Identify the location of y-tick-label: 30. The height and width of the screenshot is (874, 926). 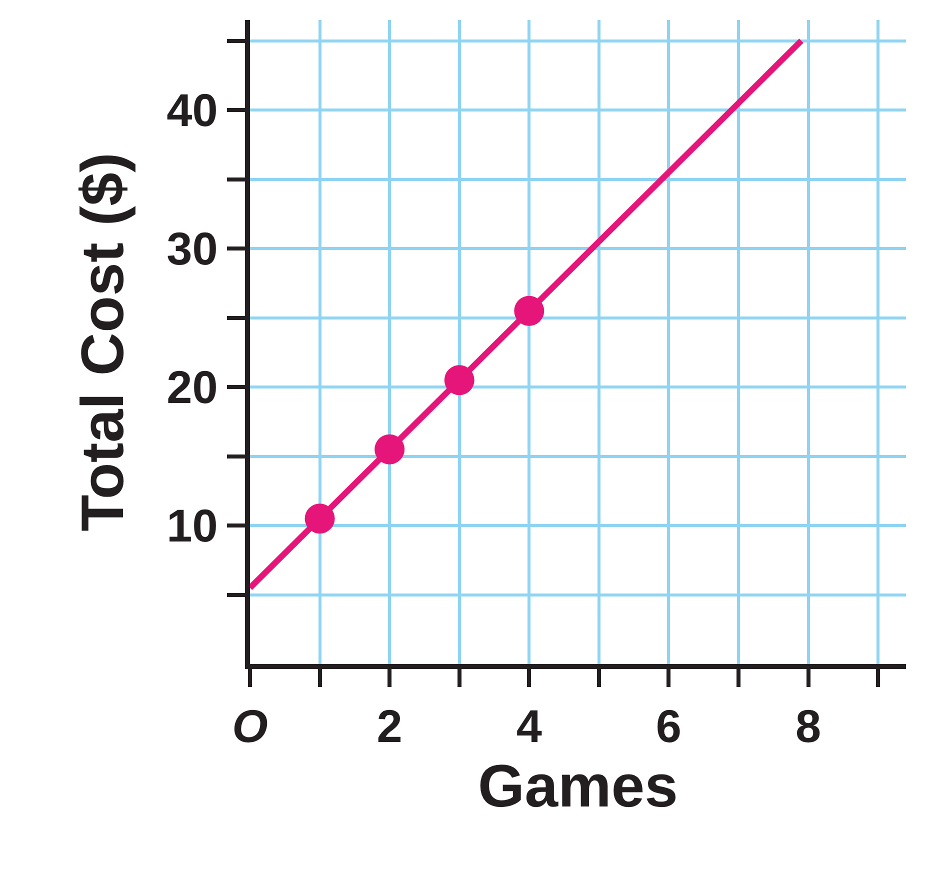
(192, 248).